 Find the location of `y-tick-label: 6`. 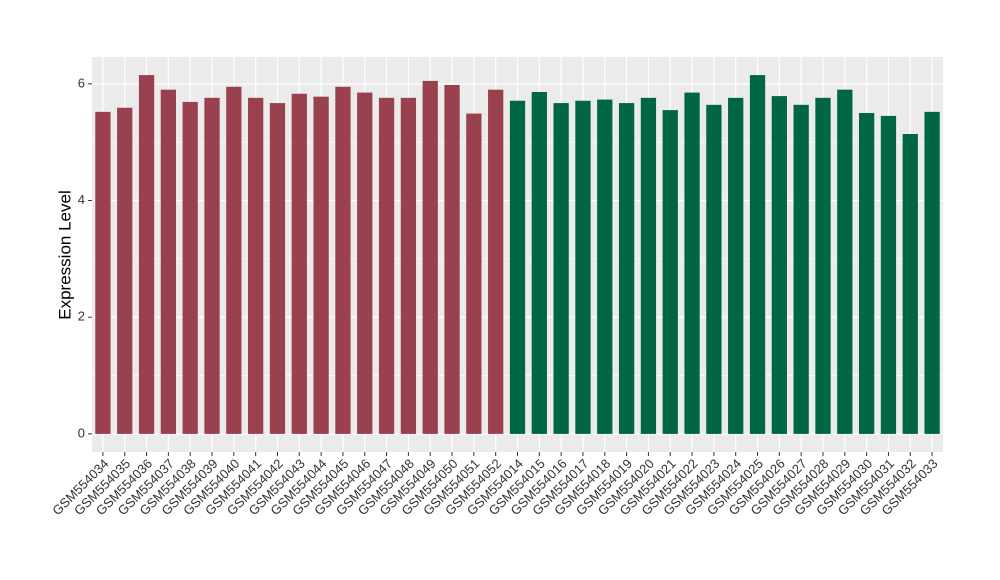

y-tick-label: 6 is located at coordinates (81, 82).